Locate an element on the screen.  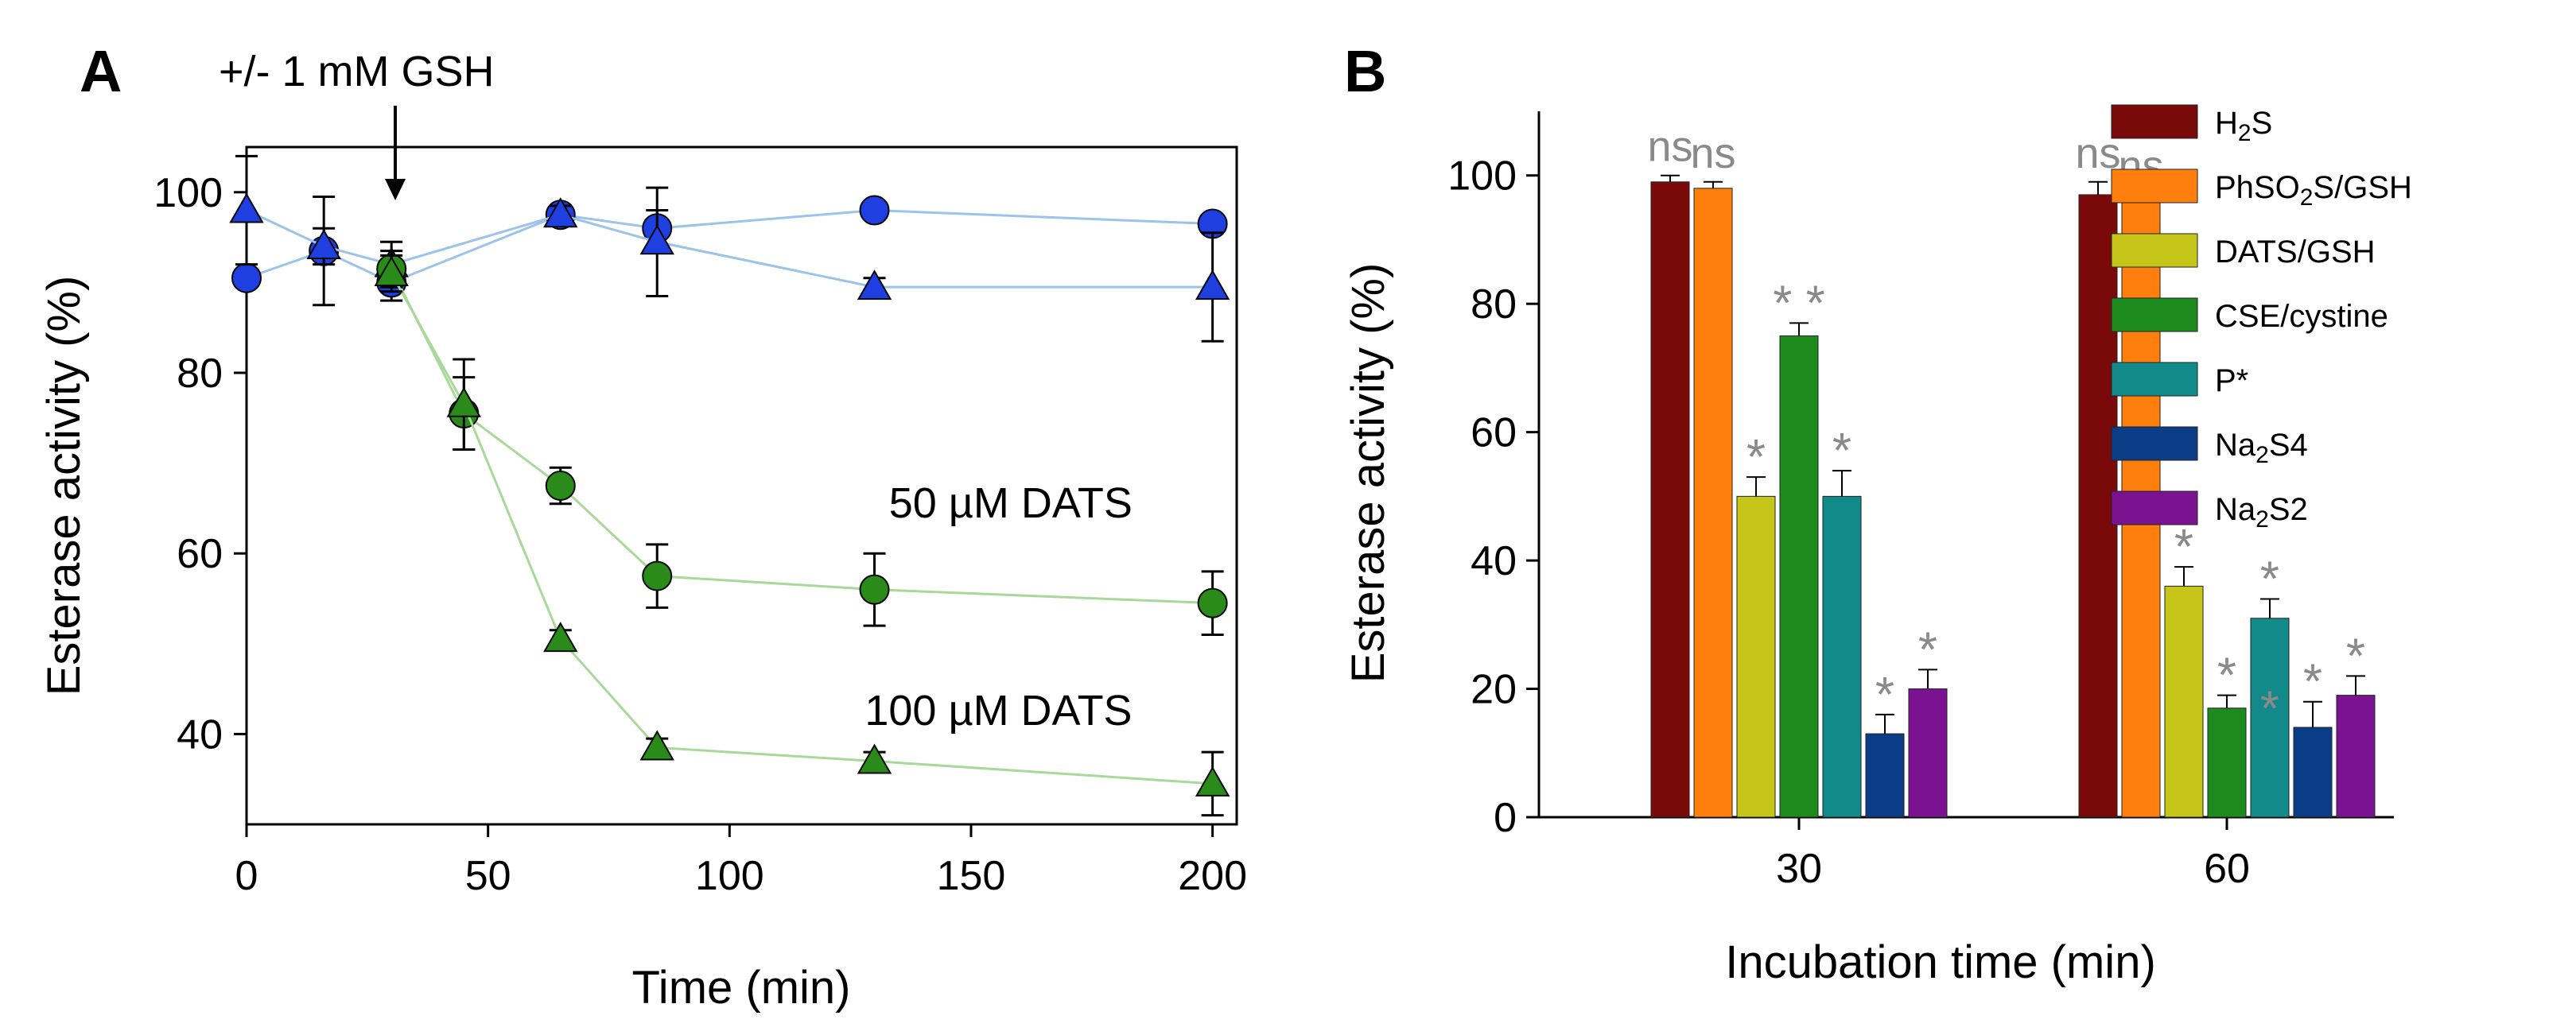
panel-a-y-tick-label: 80 is located at coordinates (200, 374).